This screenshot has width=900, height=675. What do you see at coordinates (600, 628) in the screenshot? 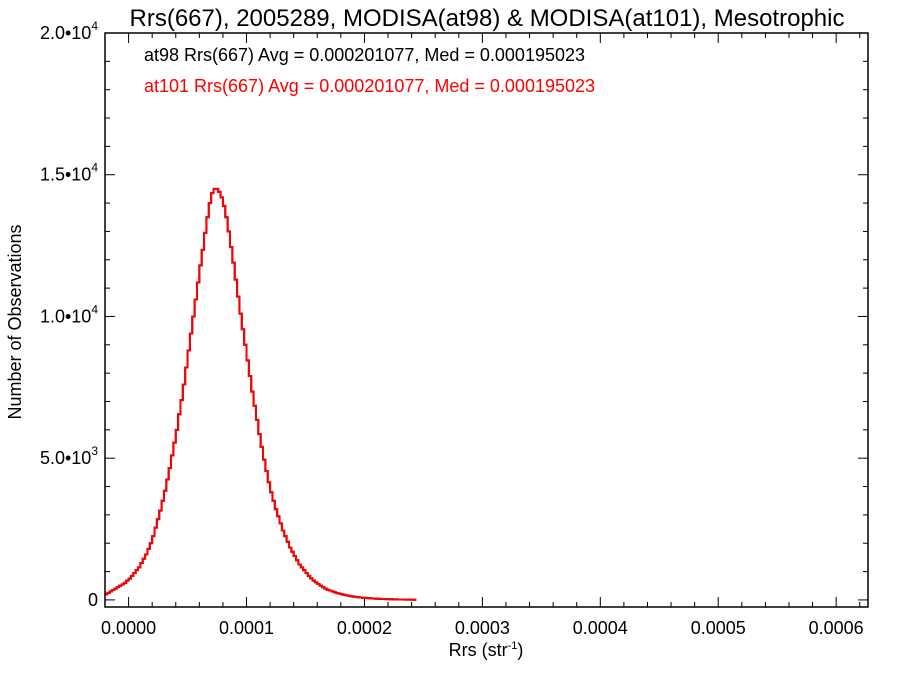
I see `x-tick-label: 0.0004` at bounding box center [600, 628].